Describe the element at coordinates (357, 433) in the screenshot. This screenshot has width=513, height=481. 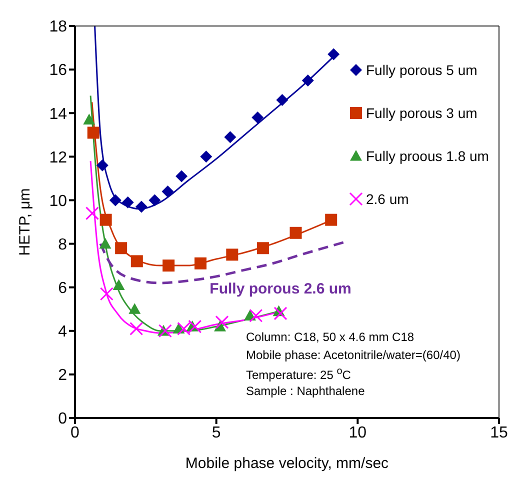
I see `x-tick-label: 10` at that location.